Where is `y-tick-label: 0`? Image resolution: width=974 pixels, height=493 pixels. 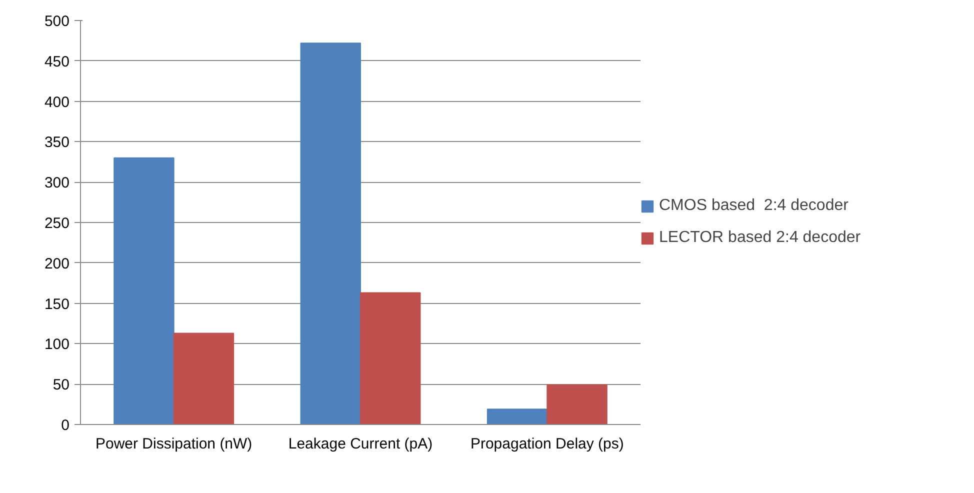
y-tick-label: 0 is located at coordinates (65, 425).